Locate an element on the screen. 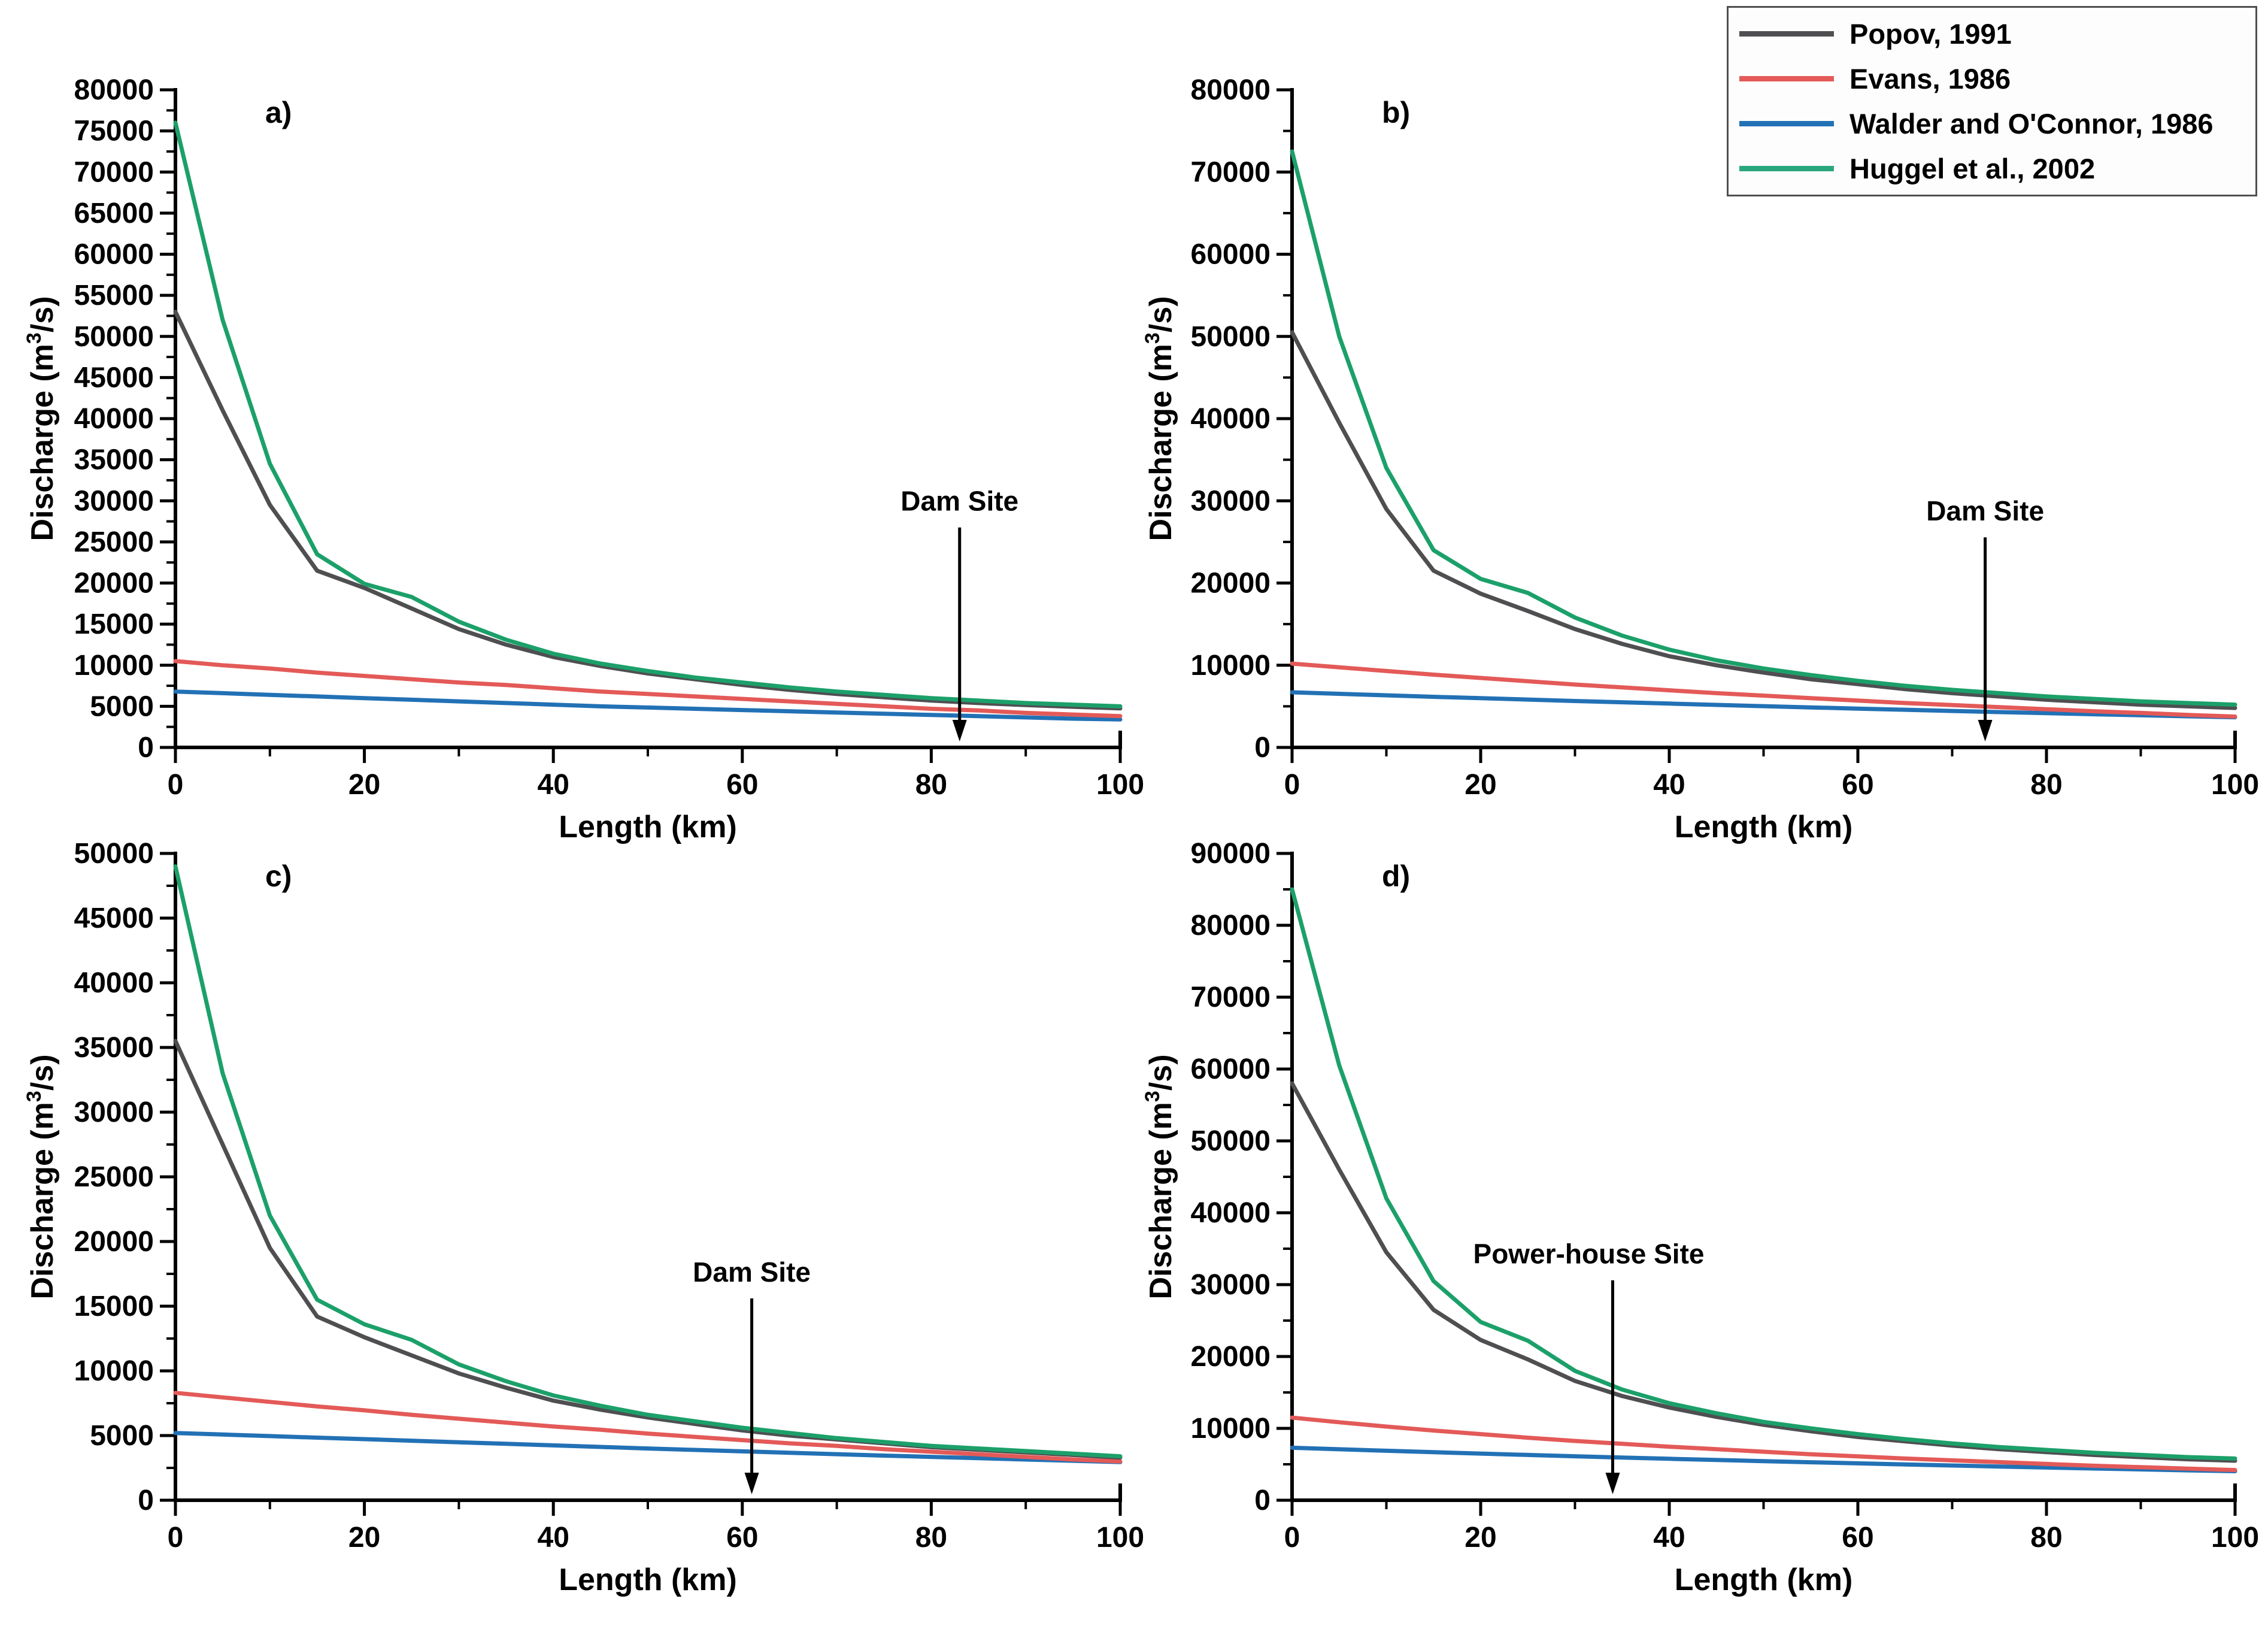 Image resolution: width=2268 pixels, height=1626 pixels. panel-letter-d: d) is located at coordinates (1396, 876).